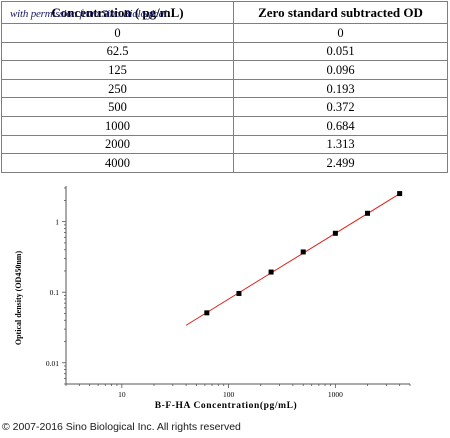 Image resolution: width=450 pixels, height=438 pixels. Describe the element at coordinates (226, 405) in the screenshot. I see `x-axis-label: B-F-HA Concentration(pg/mL)` at that location.